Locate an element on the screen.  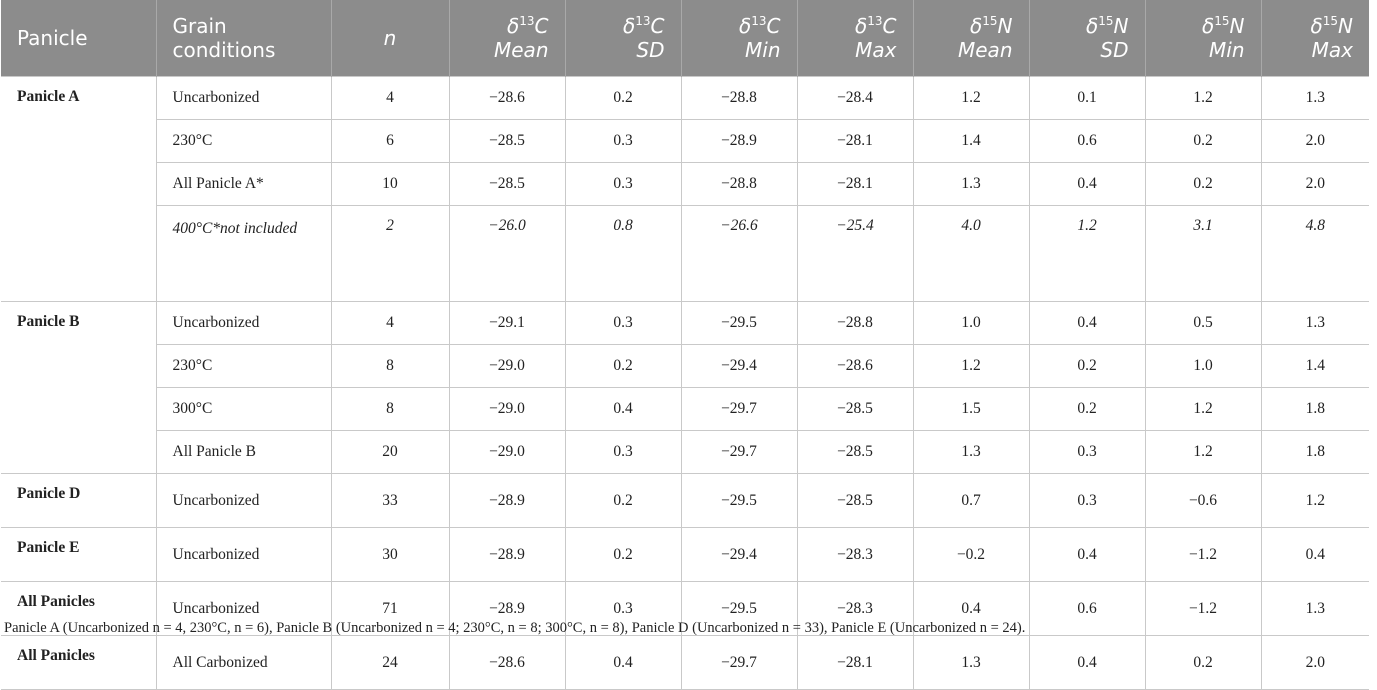
value-cell-n-min: 1.0 is located at coordinates (1203, 366).